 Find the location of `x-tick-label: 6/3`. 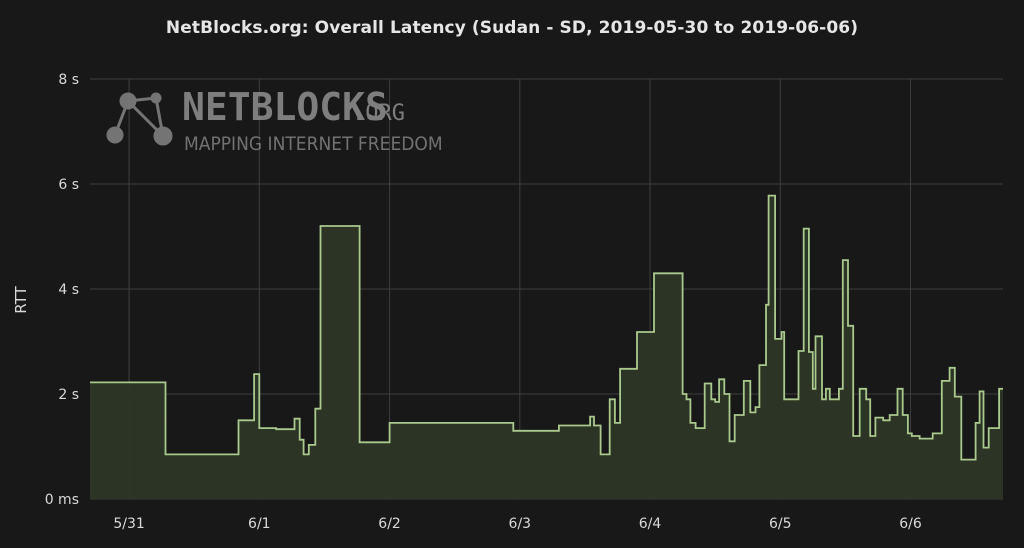

x-tick-label: 6/3 is located at coordinates (520, 524).